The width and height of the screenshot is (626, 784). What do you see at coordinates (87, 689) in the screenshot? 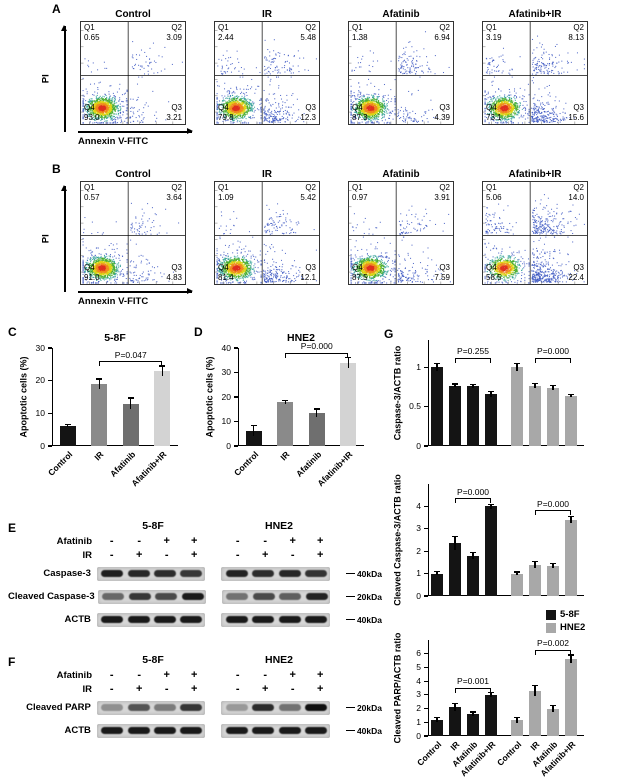
I see `treatment-label: IR` at bounding box center [87, 689].